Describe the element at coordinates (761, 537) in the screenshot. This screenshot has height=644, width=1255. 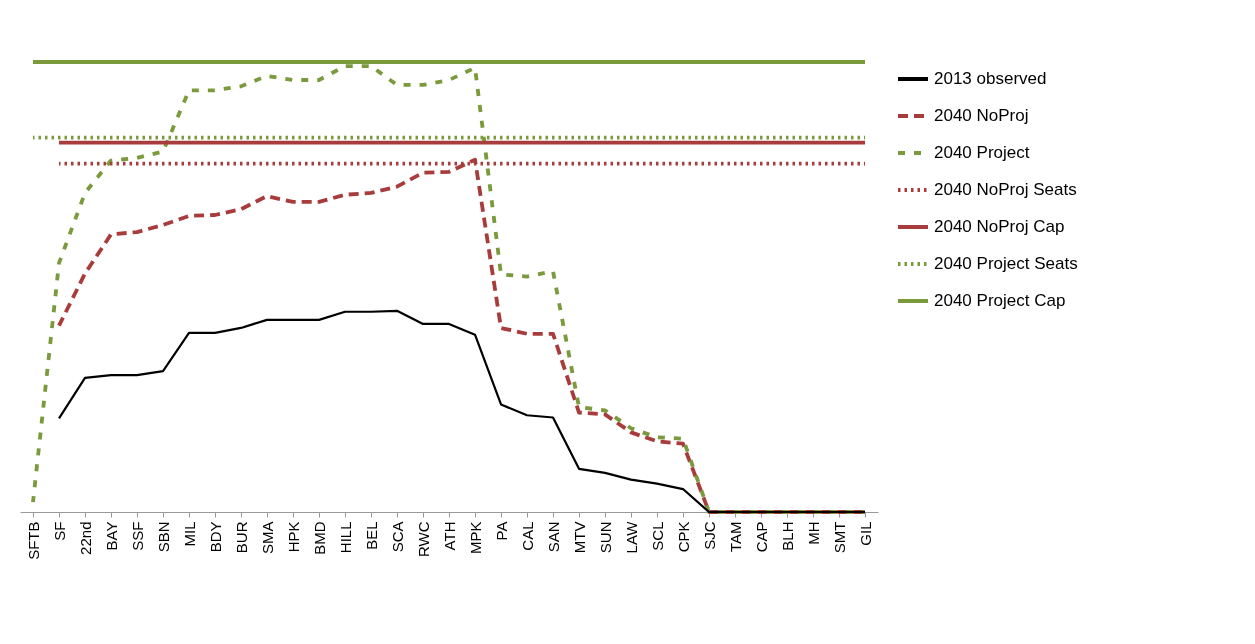
I see `x-tick-label: CAP` at that location.